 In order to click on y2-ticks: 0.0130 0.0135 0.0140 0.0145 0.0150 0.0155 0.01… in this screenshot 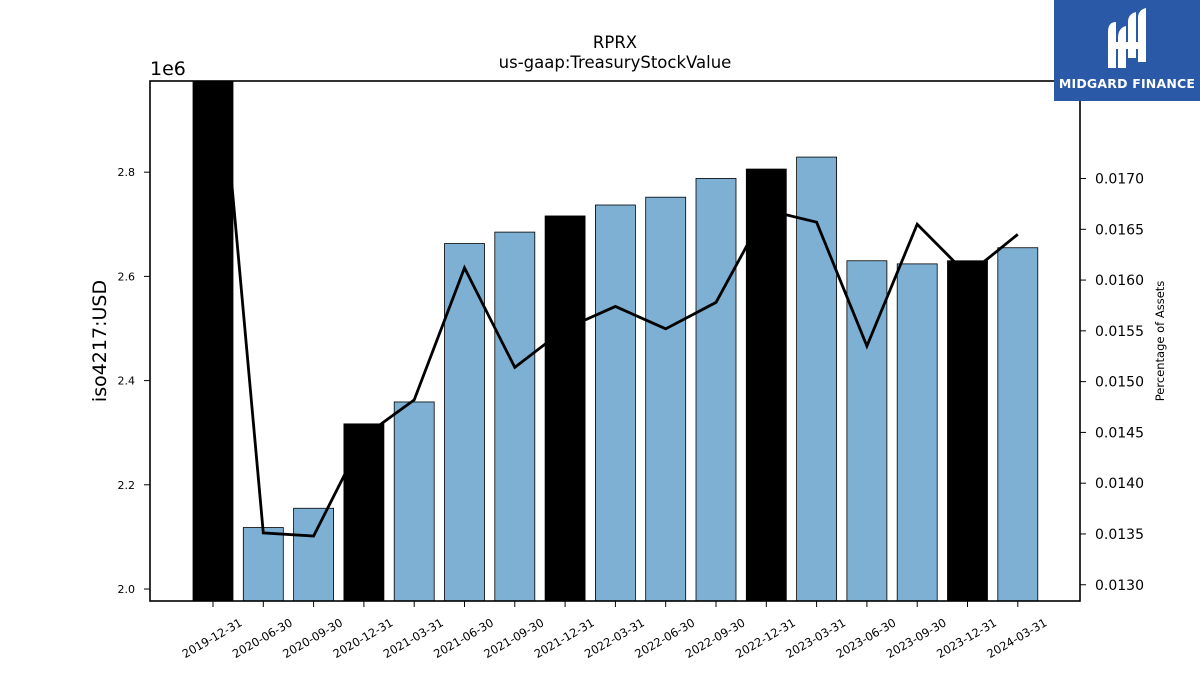, I will do `click(1112, 383)`.